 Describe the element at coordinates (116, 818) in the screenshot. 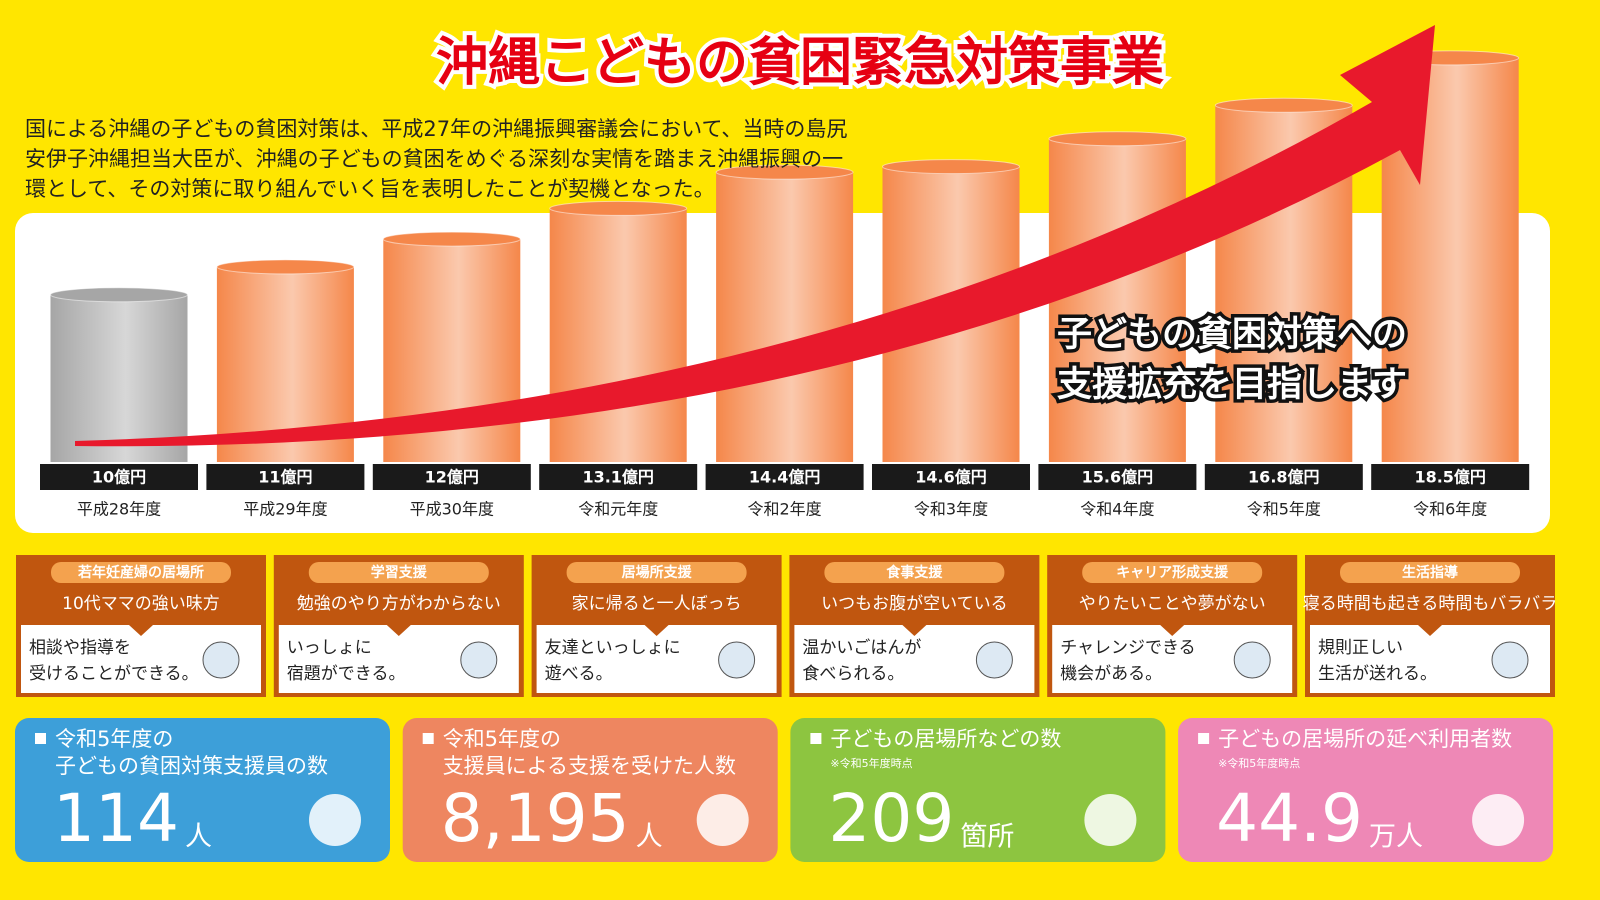

I see `stat-number: 114` at that location.